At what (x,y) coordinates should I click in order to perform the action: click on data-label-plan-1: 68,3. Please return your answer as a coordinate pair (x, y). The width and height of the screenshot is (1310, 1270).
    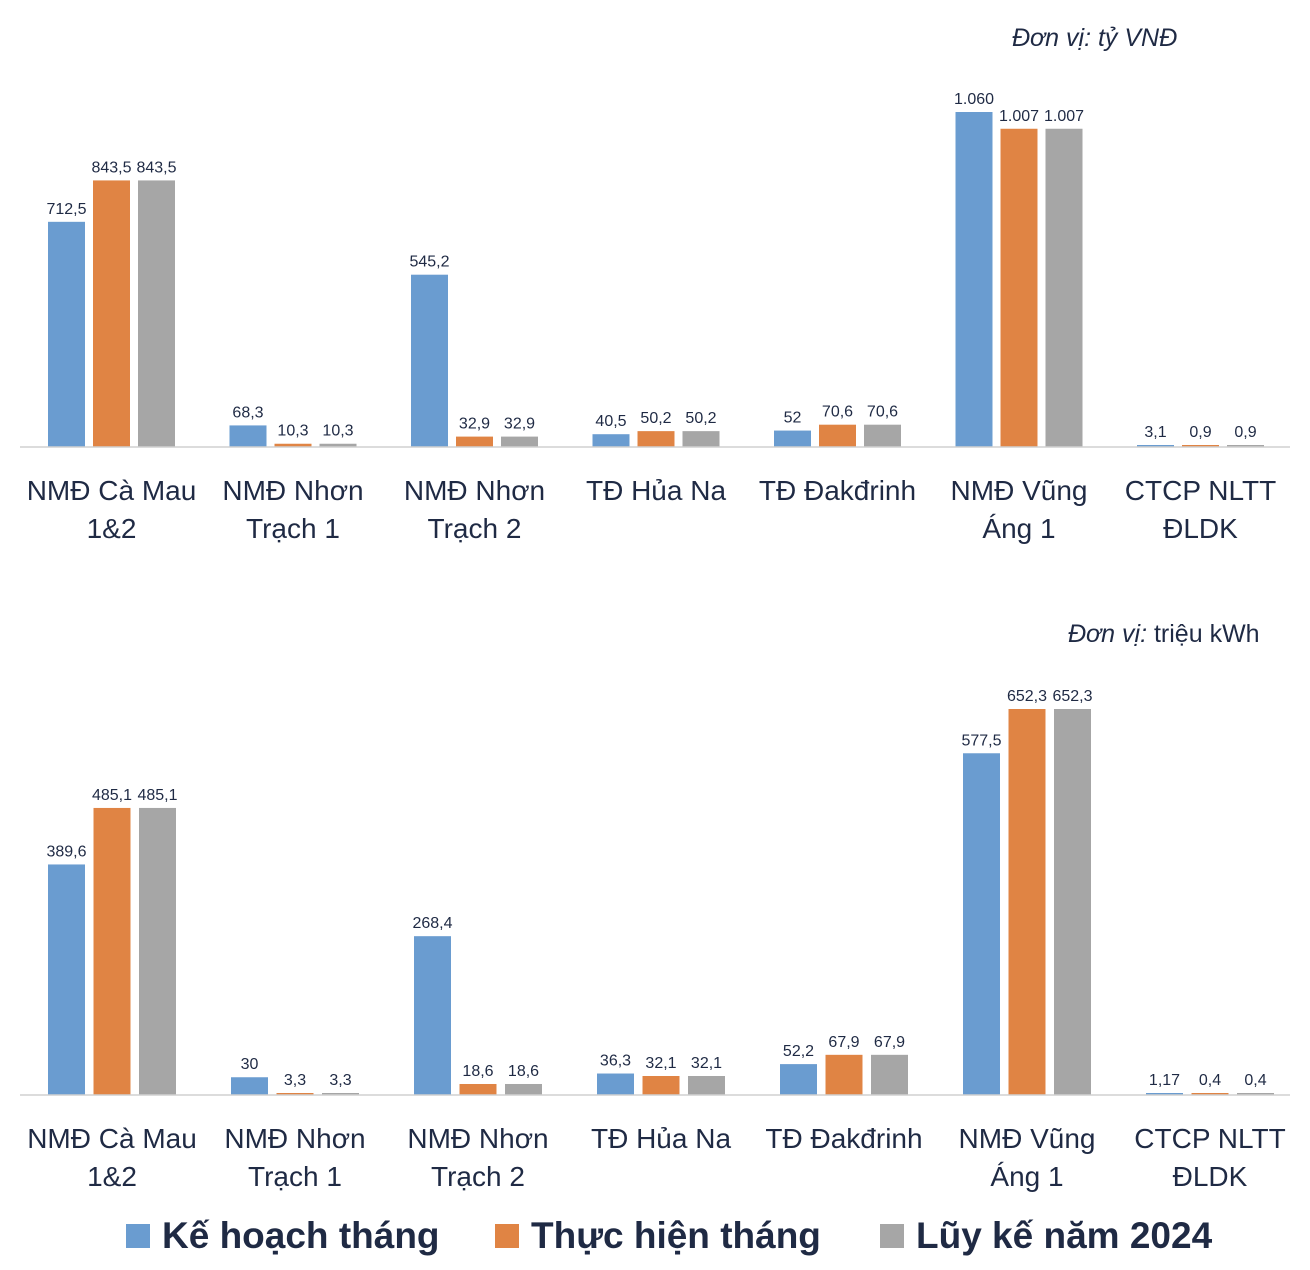
    Looking at the image, I should click on (247, 412).